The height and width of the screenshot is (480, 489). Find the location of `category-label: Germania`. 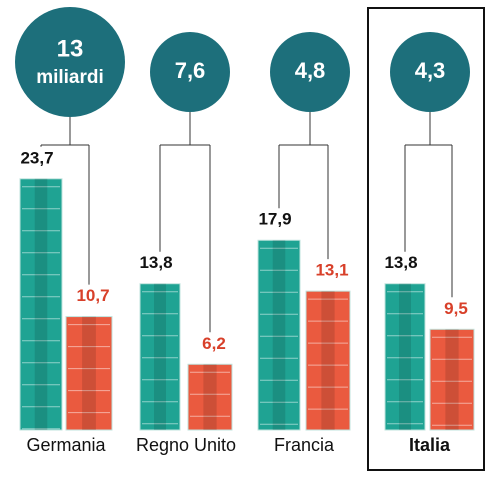

category-label: Germania is located at coordinates (66, 445).